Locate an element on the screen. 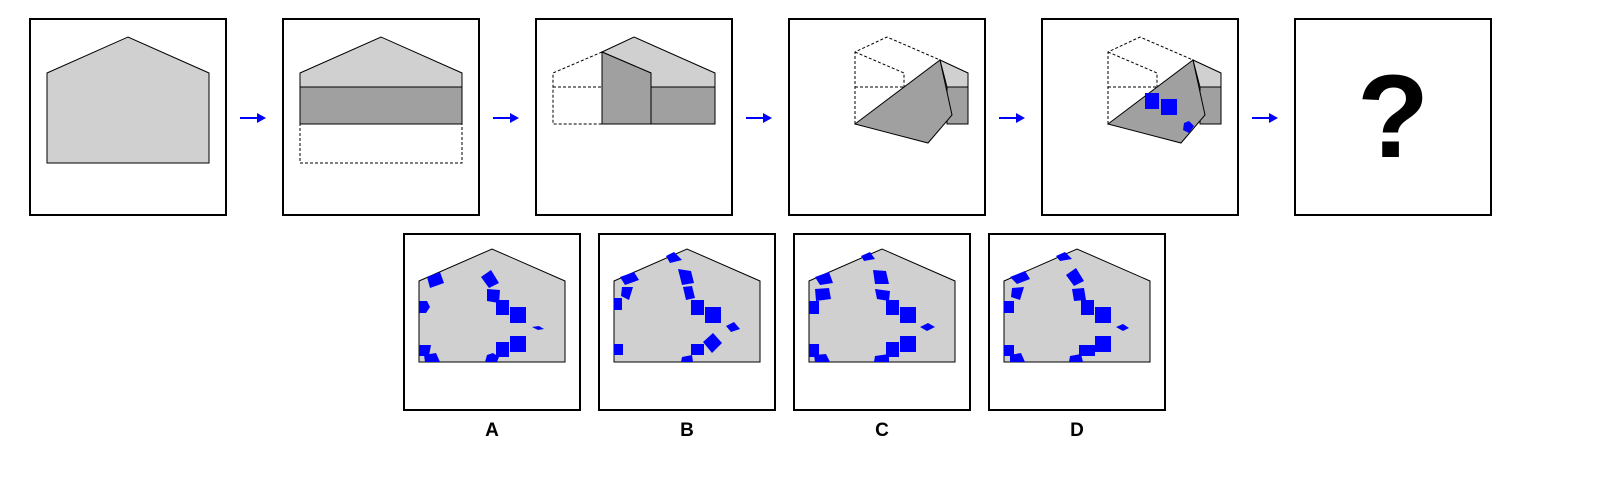  paper-shape is located at coordinates (128, 100).